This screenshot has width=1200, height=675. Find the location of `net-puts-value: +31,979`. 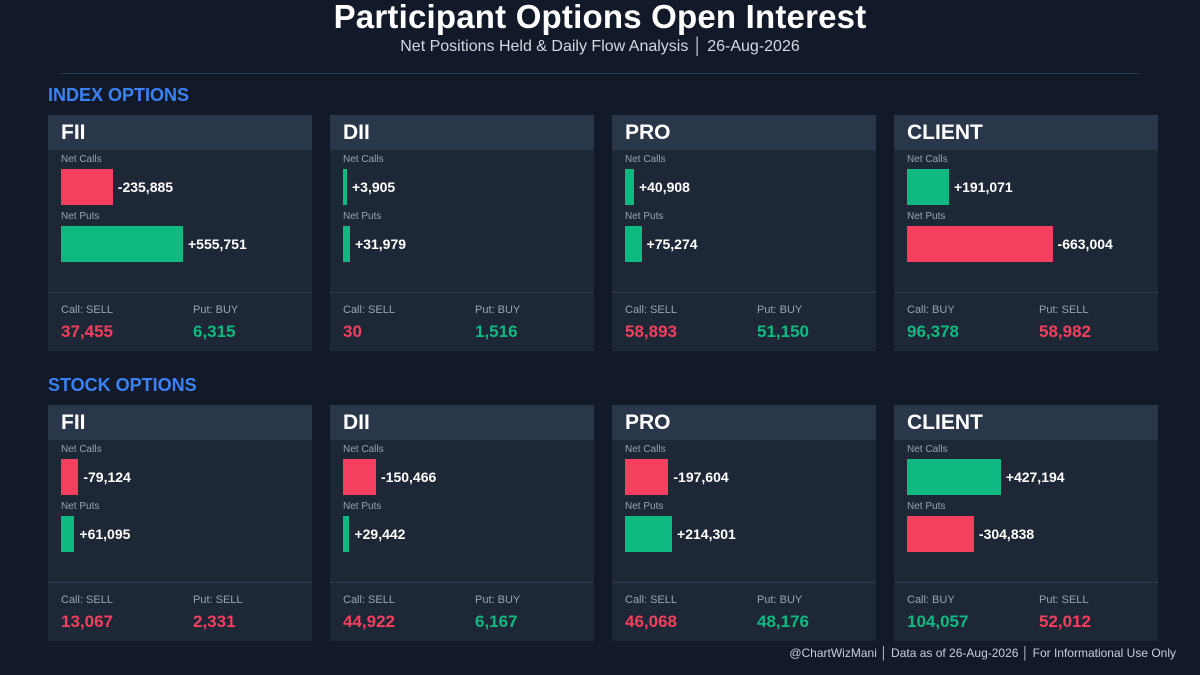

net-puts-value: +31,979 is located at coordinates (381, 244).